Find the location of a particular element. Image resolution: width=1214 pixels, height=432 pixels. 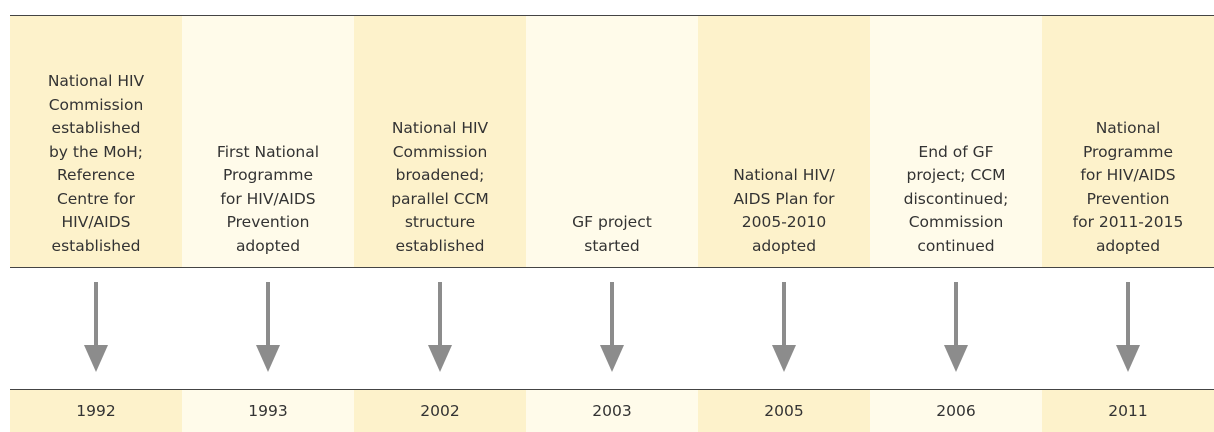

event-line: AIDS Plan for is located at coordinates (784, 198).